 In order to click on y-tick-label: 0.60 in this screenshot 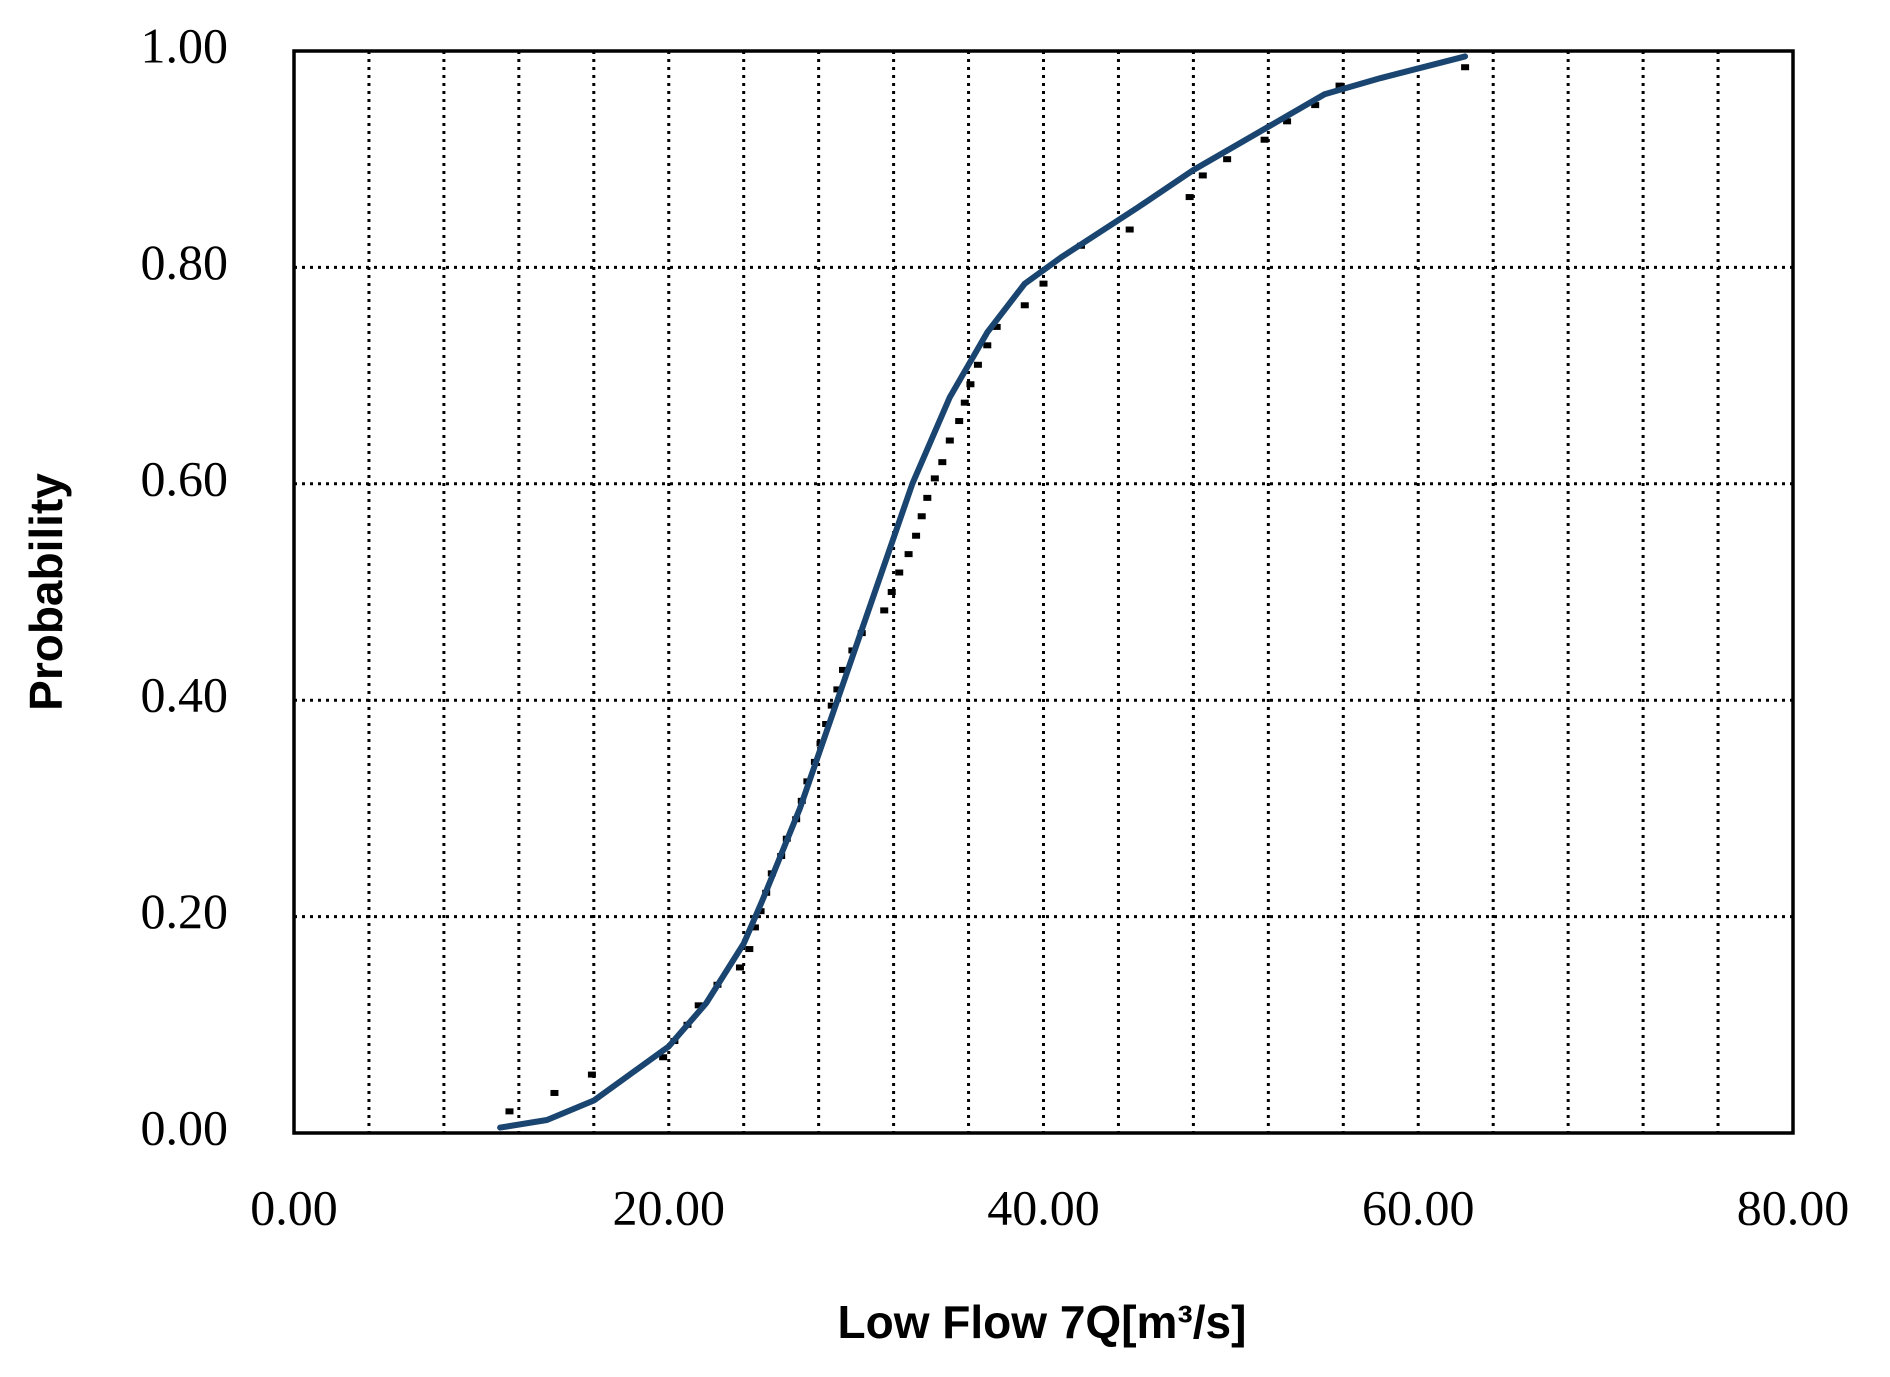, I will do `click(185, 478)`.